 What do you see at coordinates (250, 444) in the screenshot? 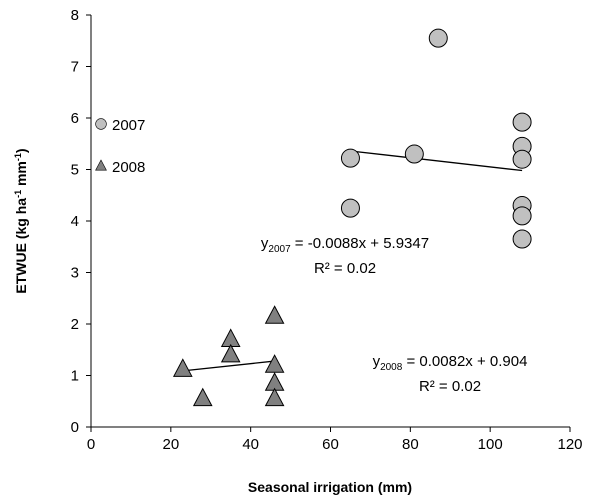
I see `x-tick-label: 40` at bounding box center [250, 444].